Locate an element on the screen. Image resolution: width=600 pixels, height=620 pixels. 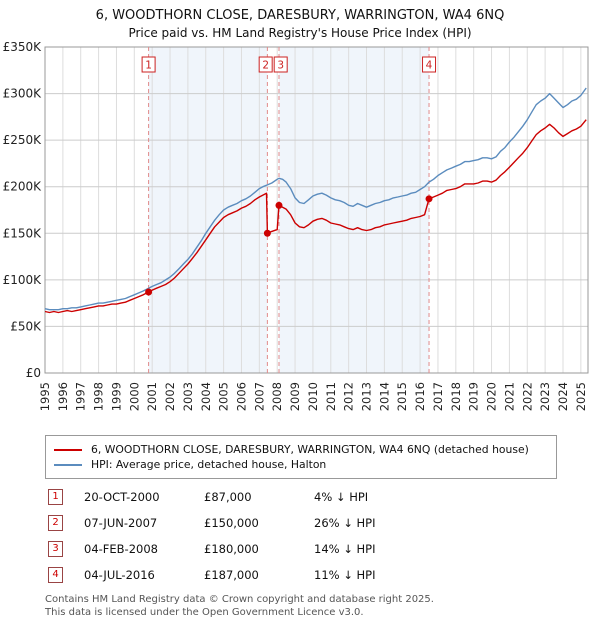
y-tick-label: £0 is located at coordinates (33, 373).